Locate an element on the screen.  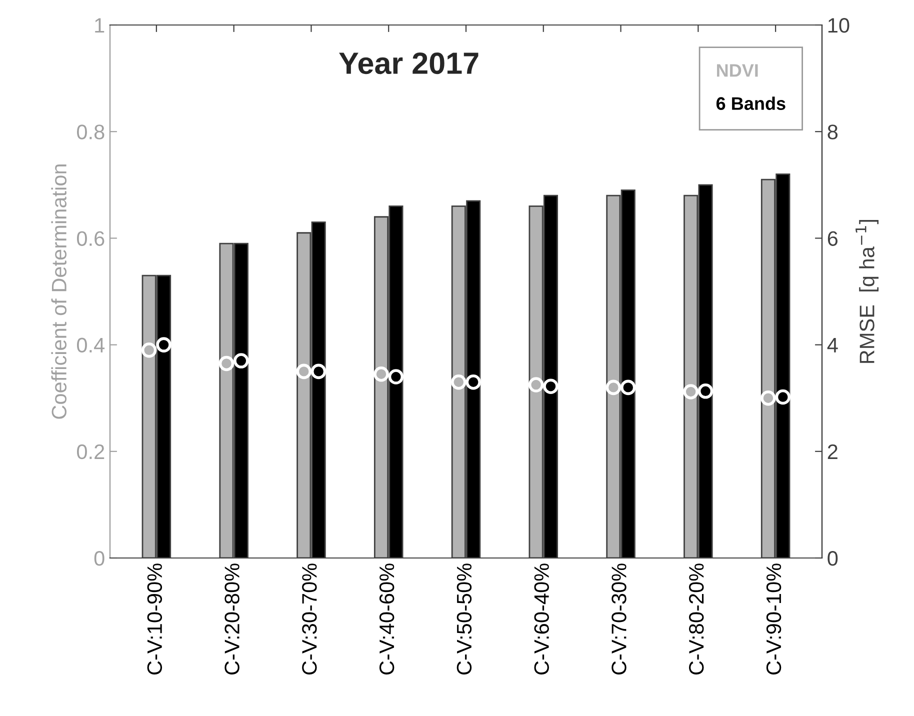
y-axis-title: Coefficient of Determination is located at coordinates (59, 291).